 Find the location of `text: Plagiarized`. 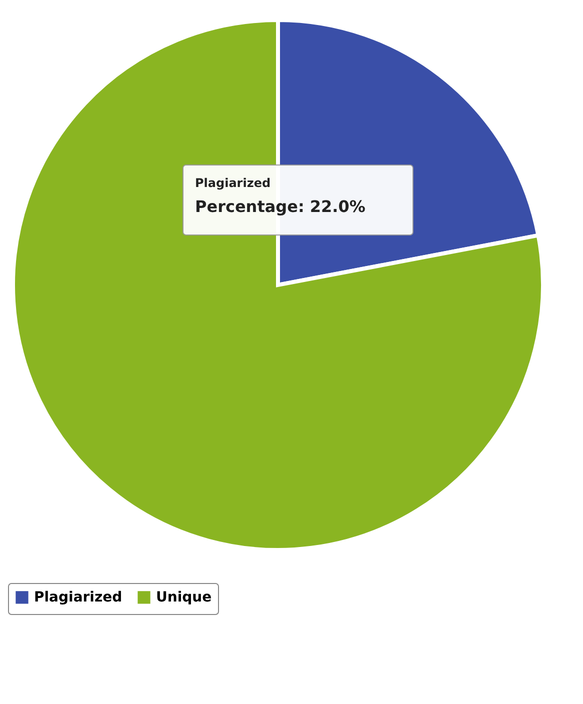

text: Plagiarized is located at coordinates (233, 183).